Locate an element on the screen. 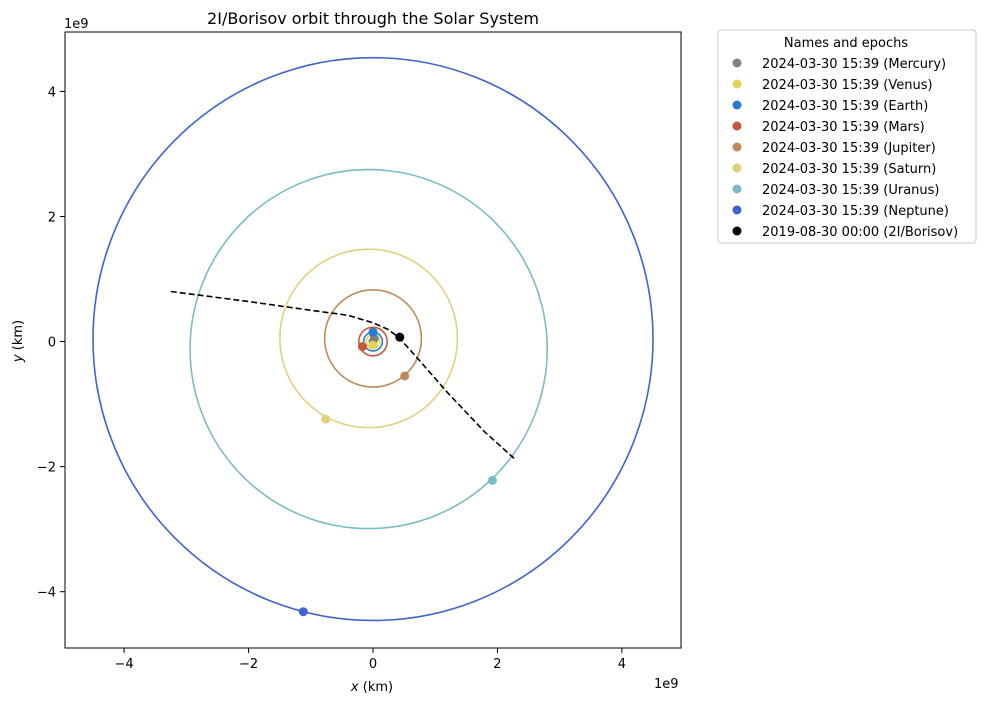 The width and height of the screenshot is (985, 703). legend-label-3: 2024-03-30 15:39 (Mars) is located at coordinates (843, 127).